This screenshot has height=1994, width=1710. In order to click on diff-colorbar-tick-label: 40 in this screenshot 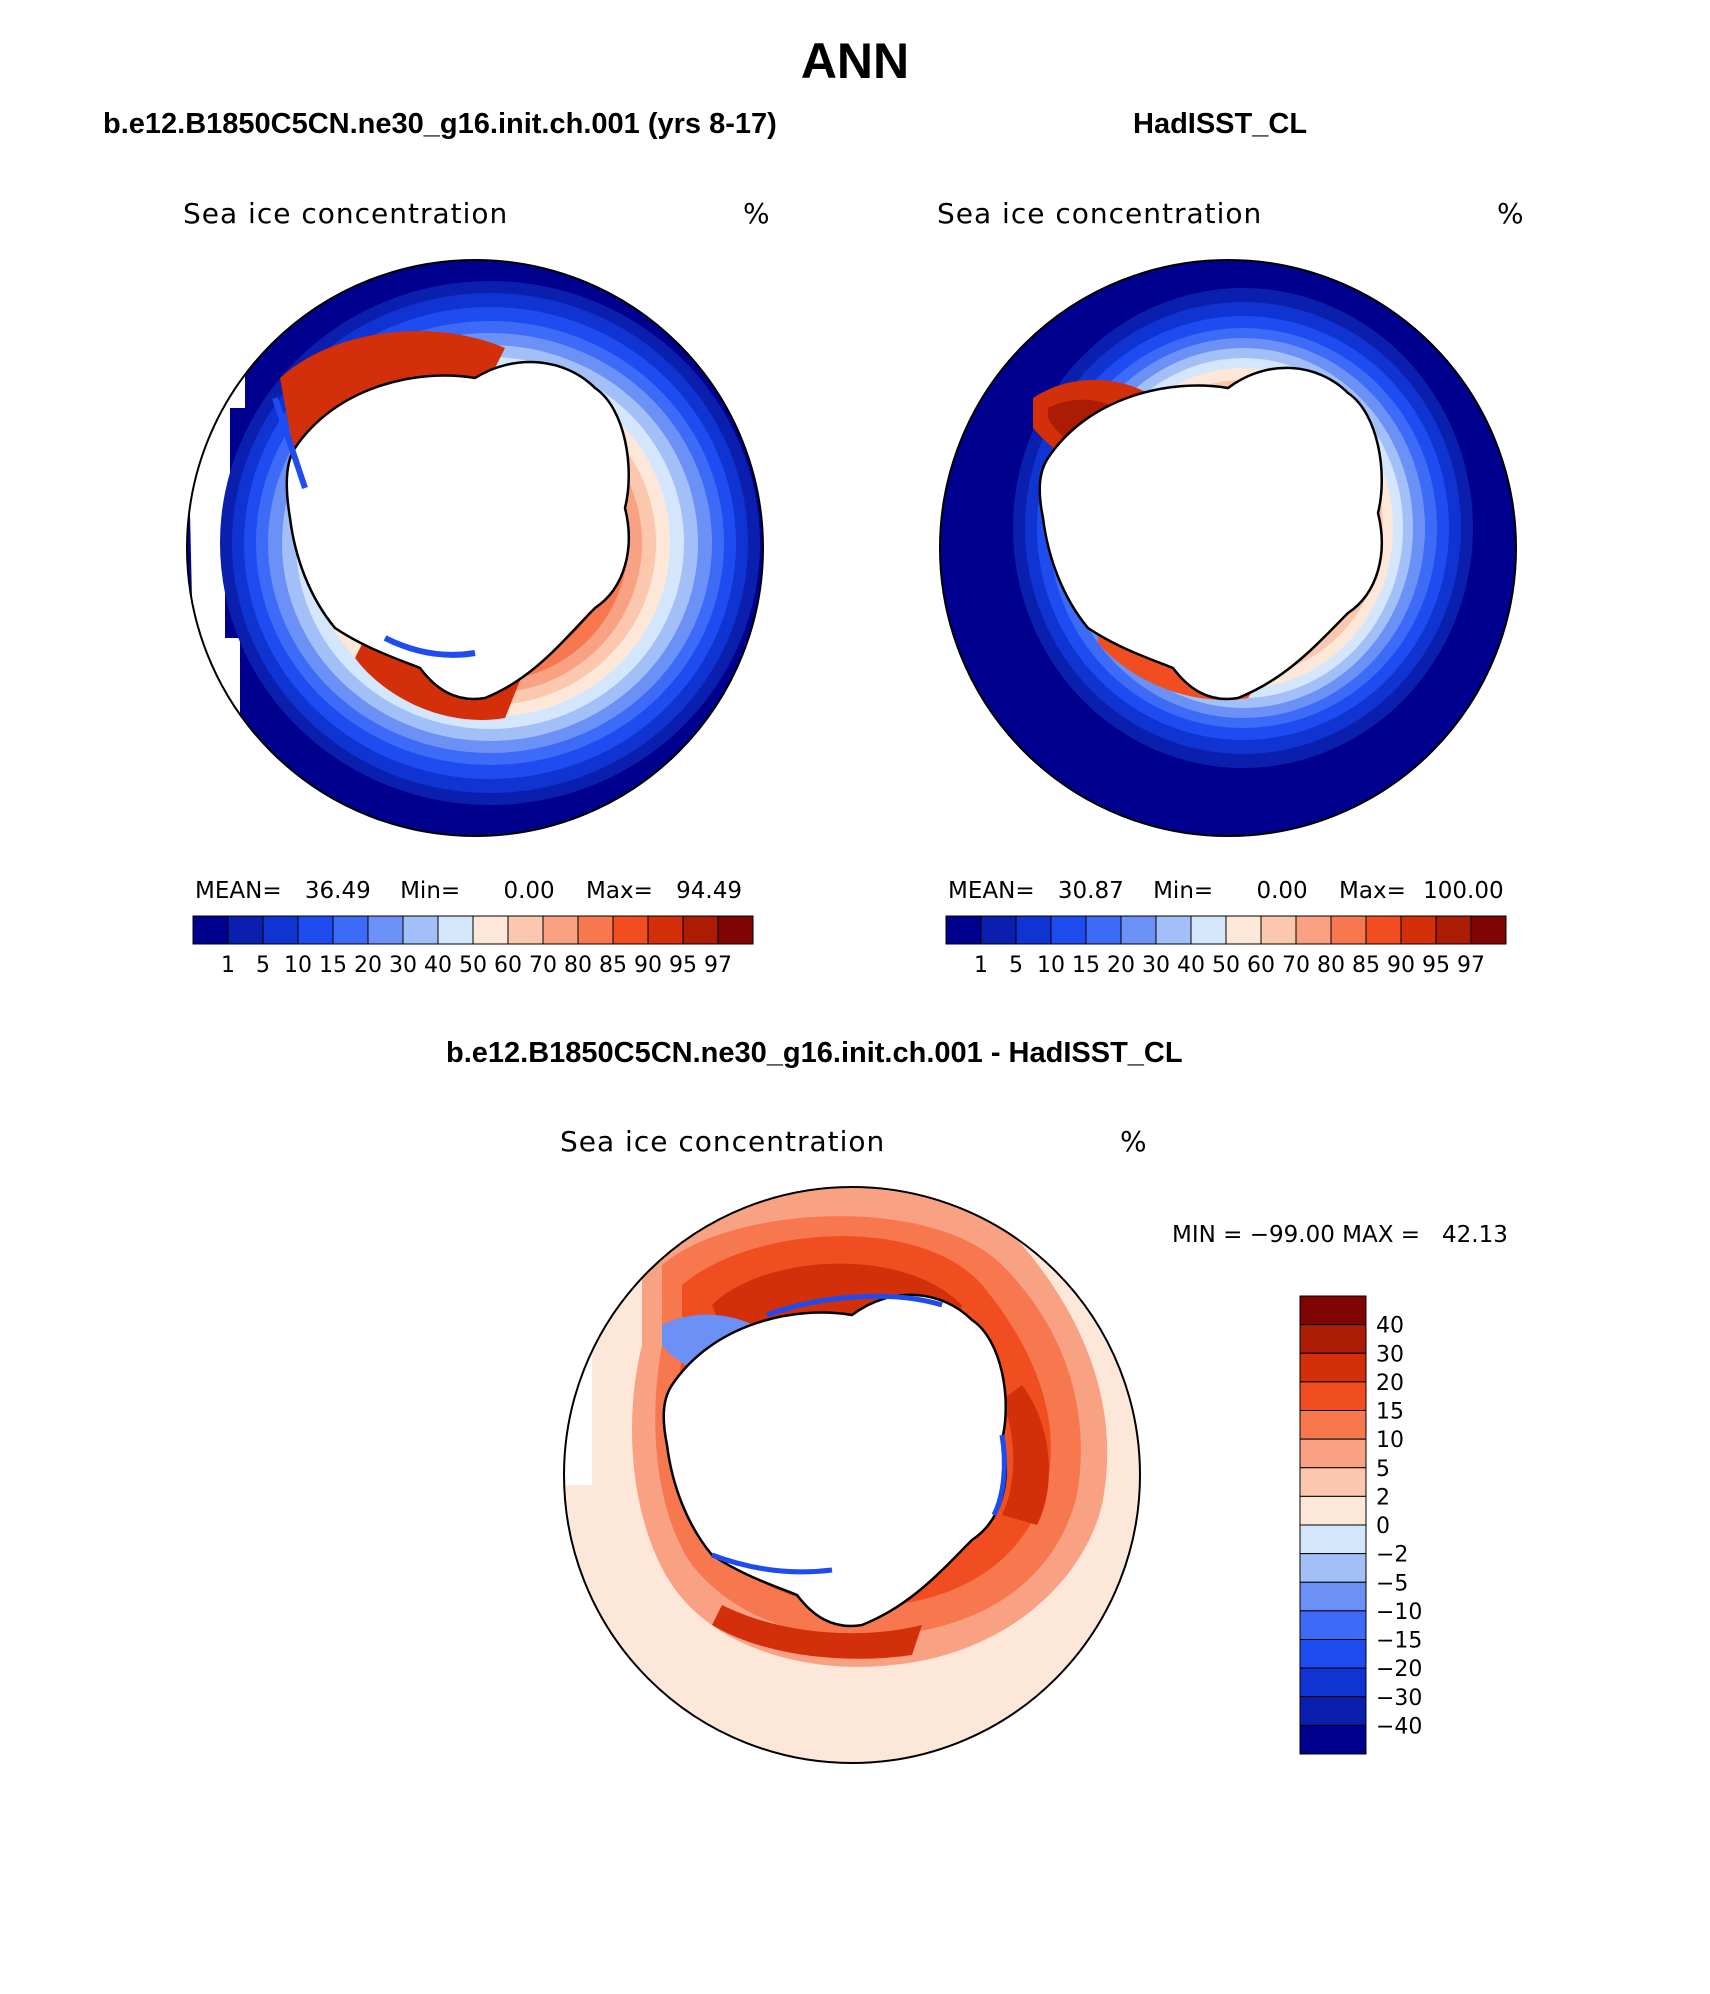, I will do `click(1390, 1326)`.